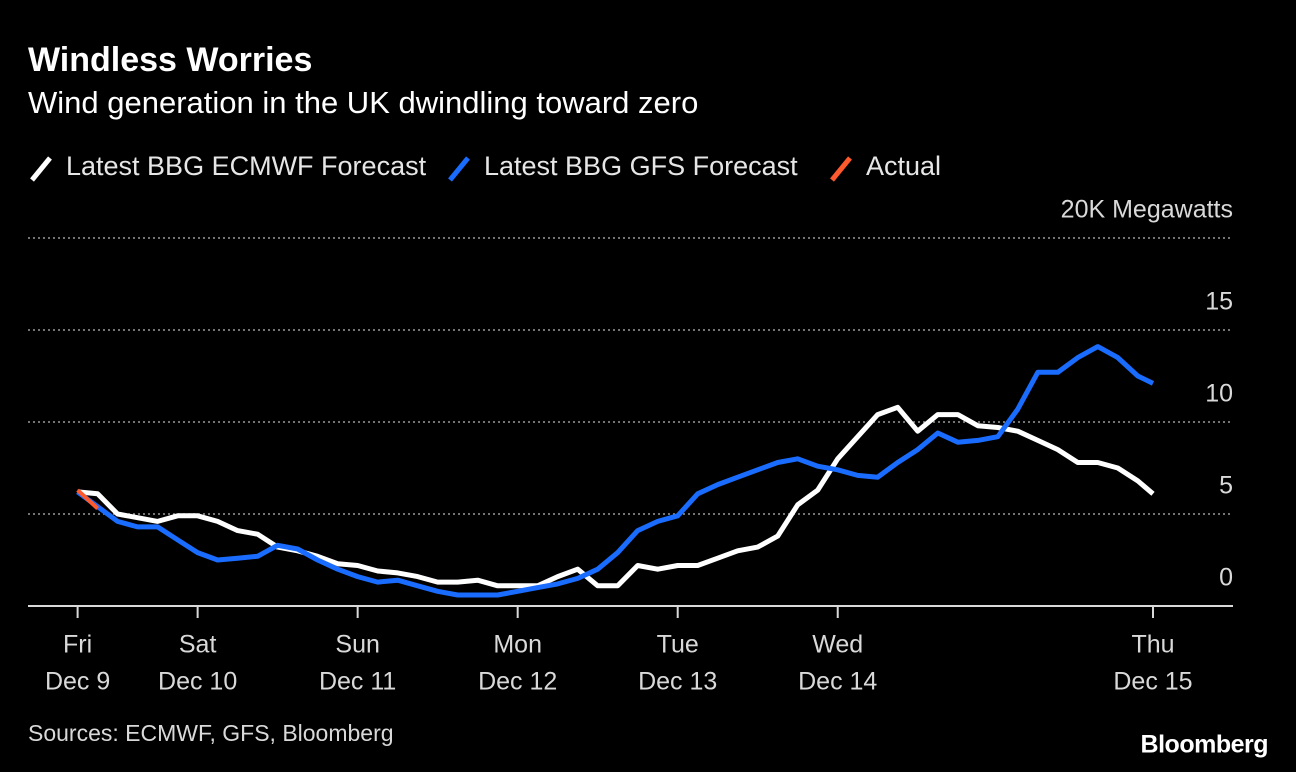  What do you see at coordinates (1226, 486) in the screenshot?
I see `y-tick-label: 5` at bounding box center [1226, 486].